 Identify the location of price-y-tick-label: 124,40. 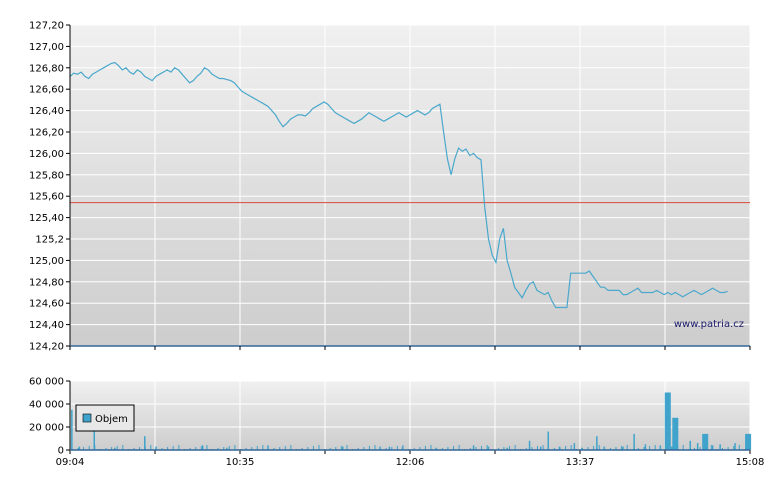
(46, 325).